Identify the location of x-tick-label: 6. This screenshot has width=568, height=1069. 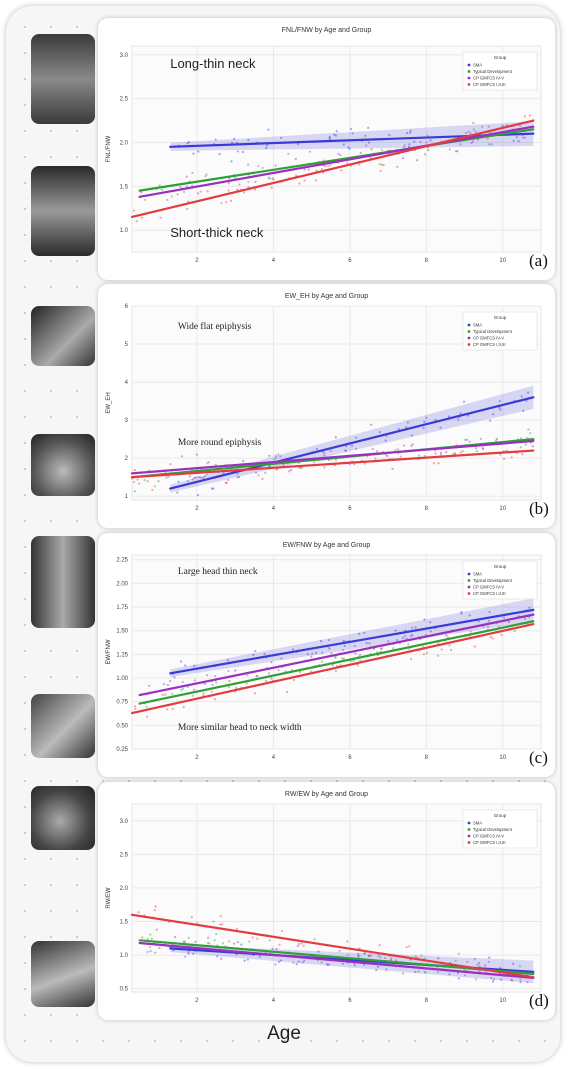
(350, 758).